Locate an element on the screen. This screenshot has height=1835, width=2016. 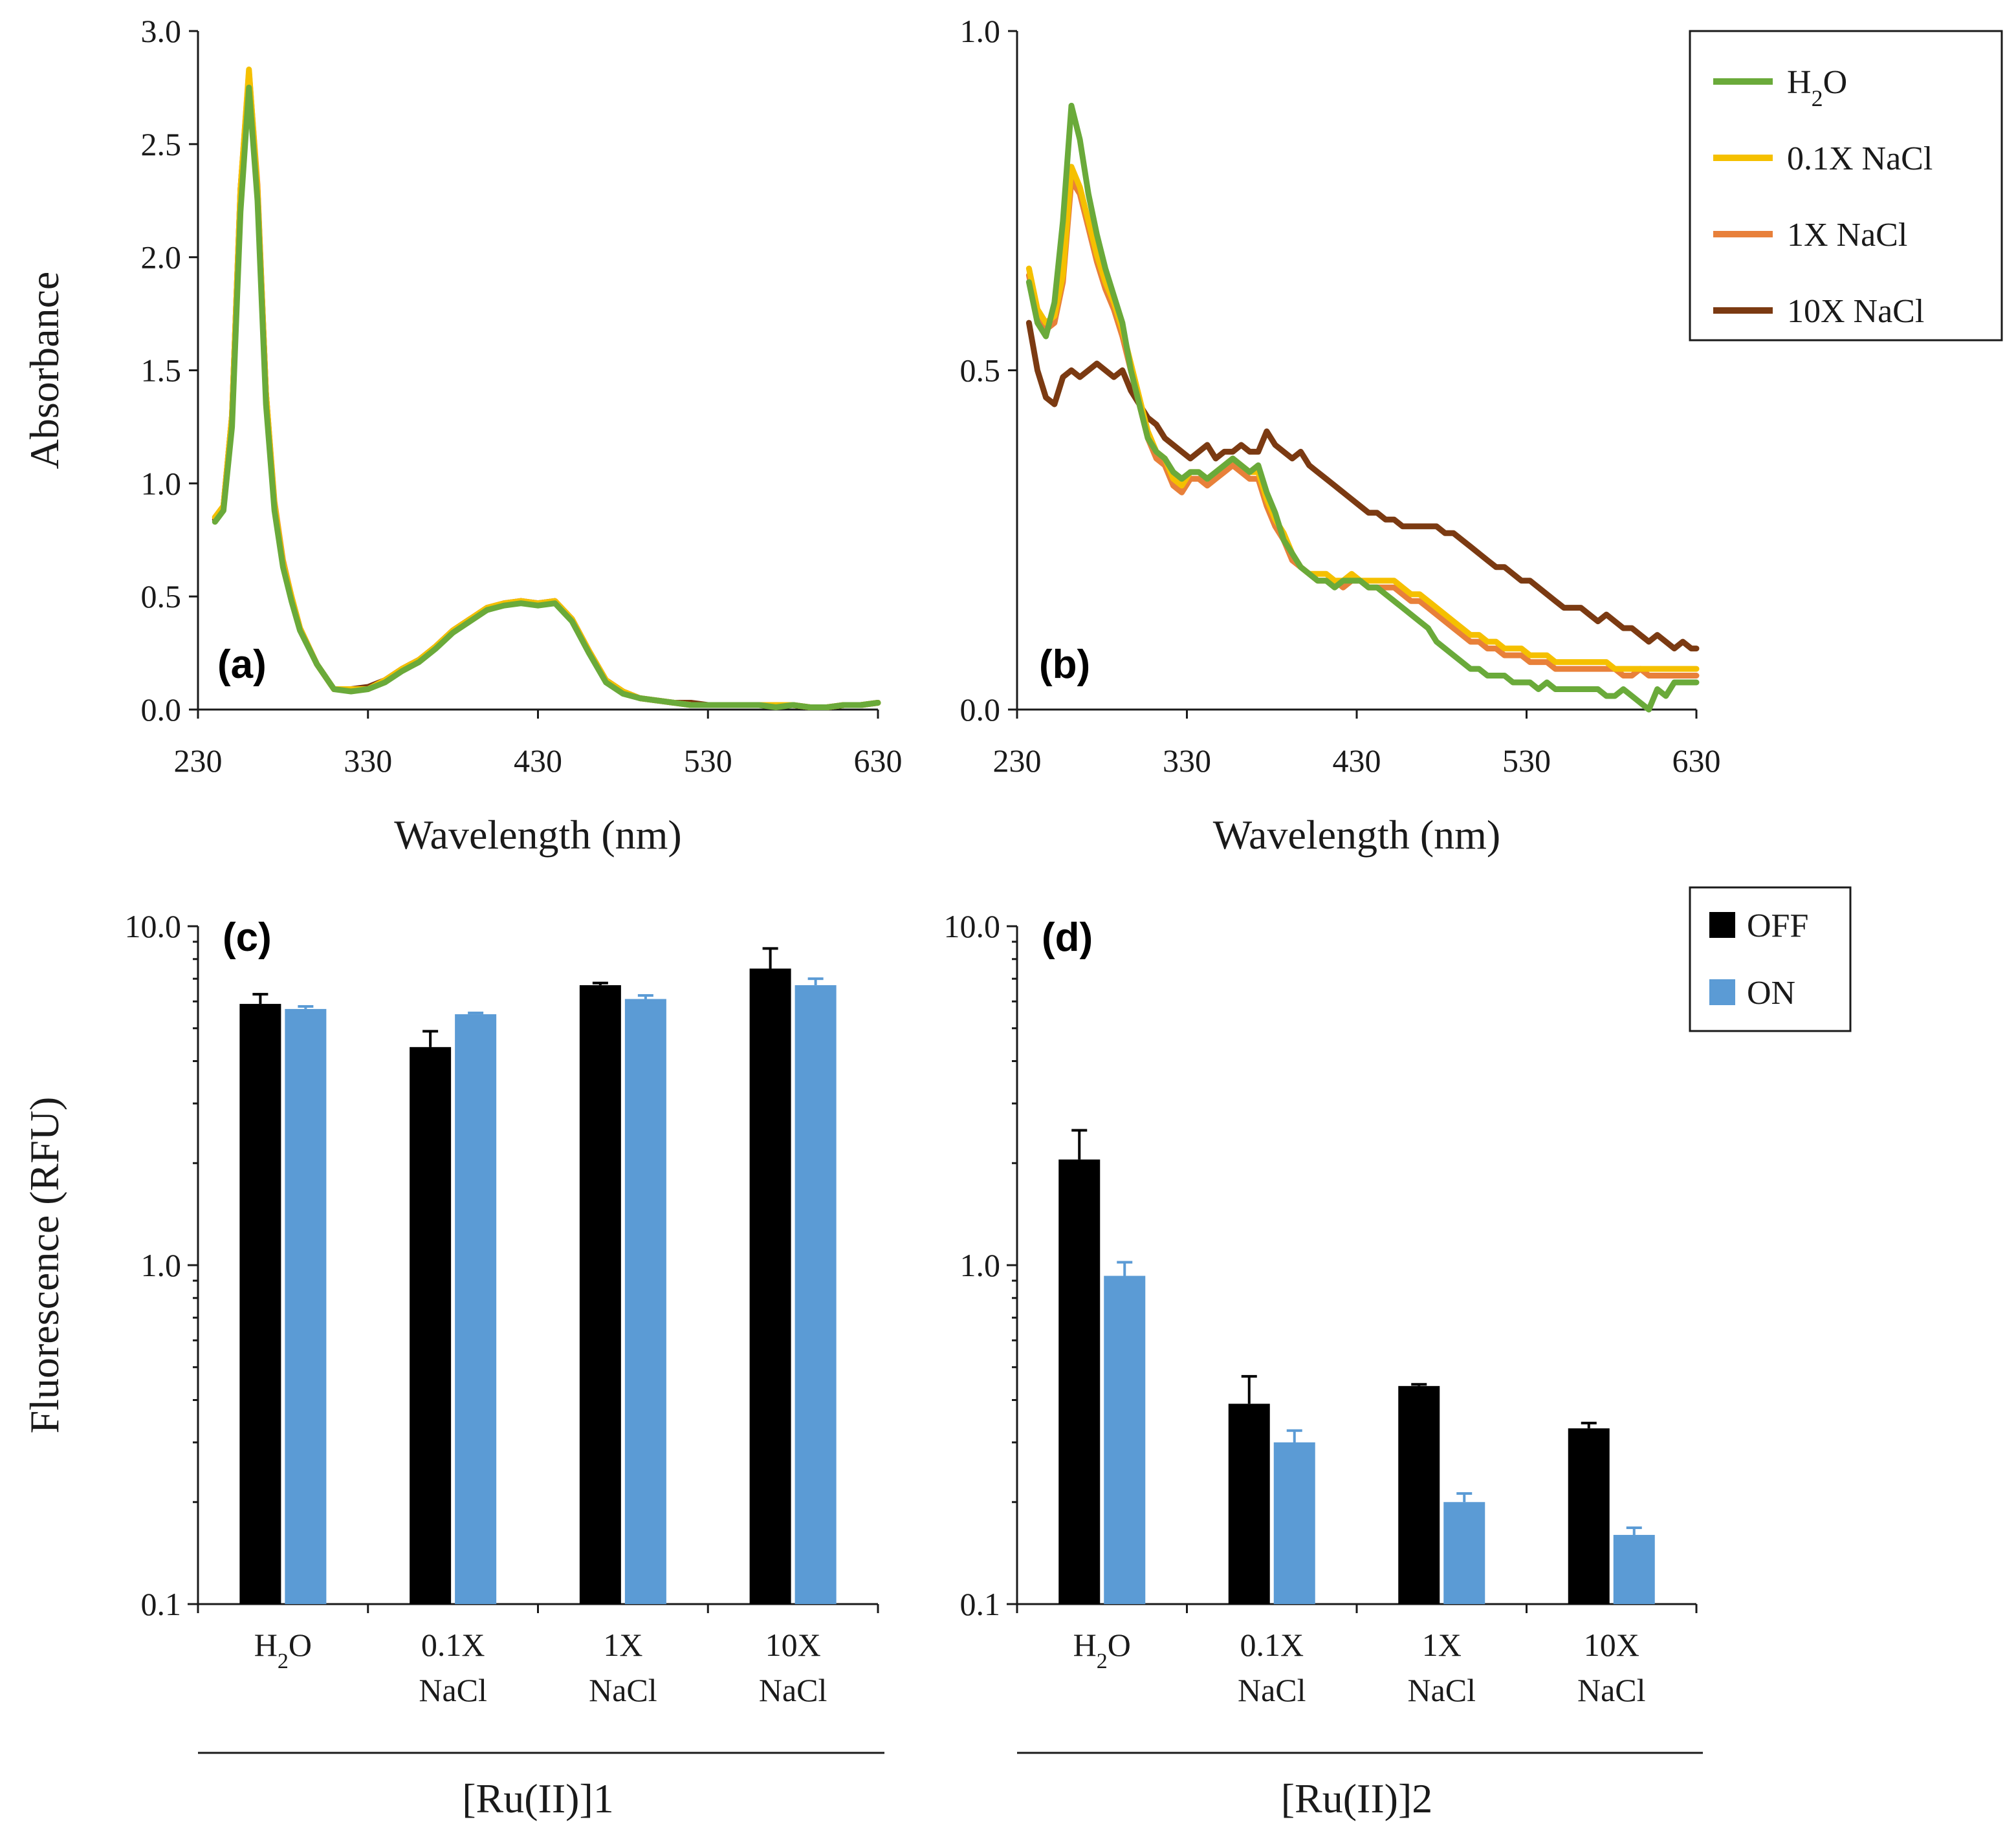
y-tick-label: 1.5 is located at coordinates (161, 371).